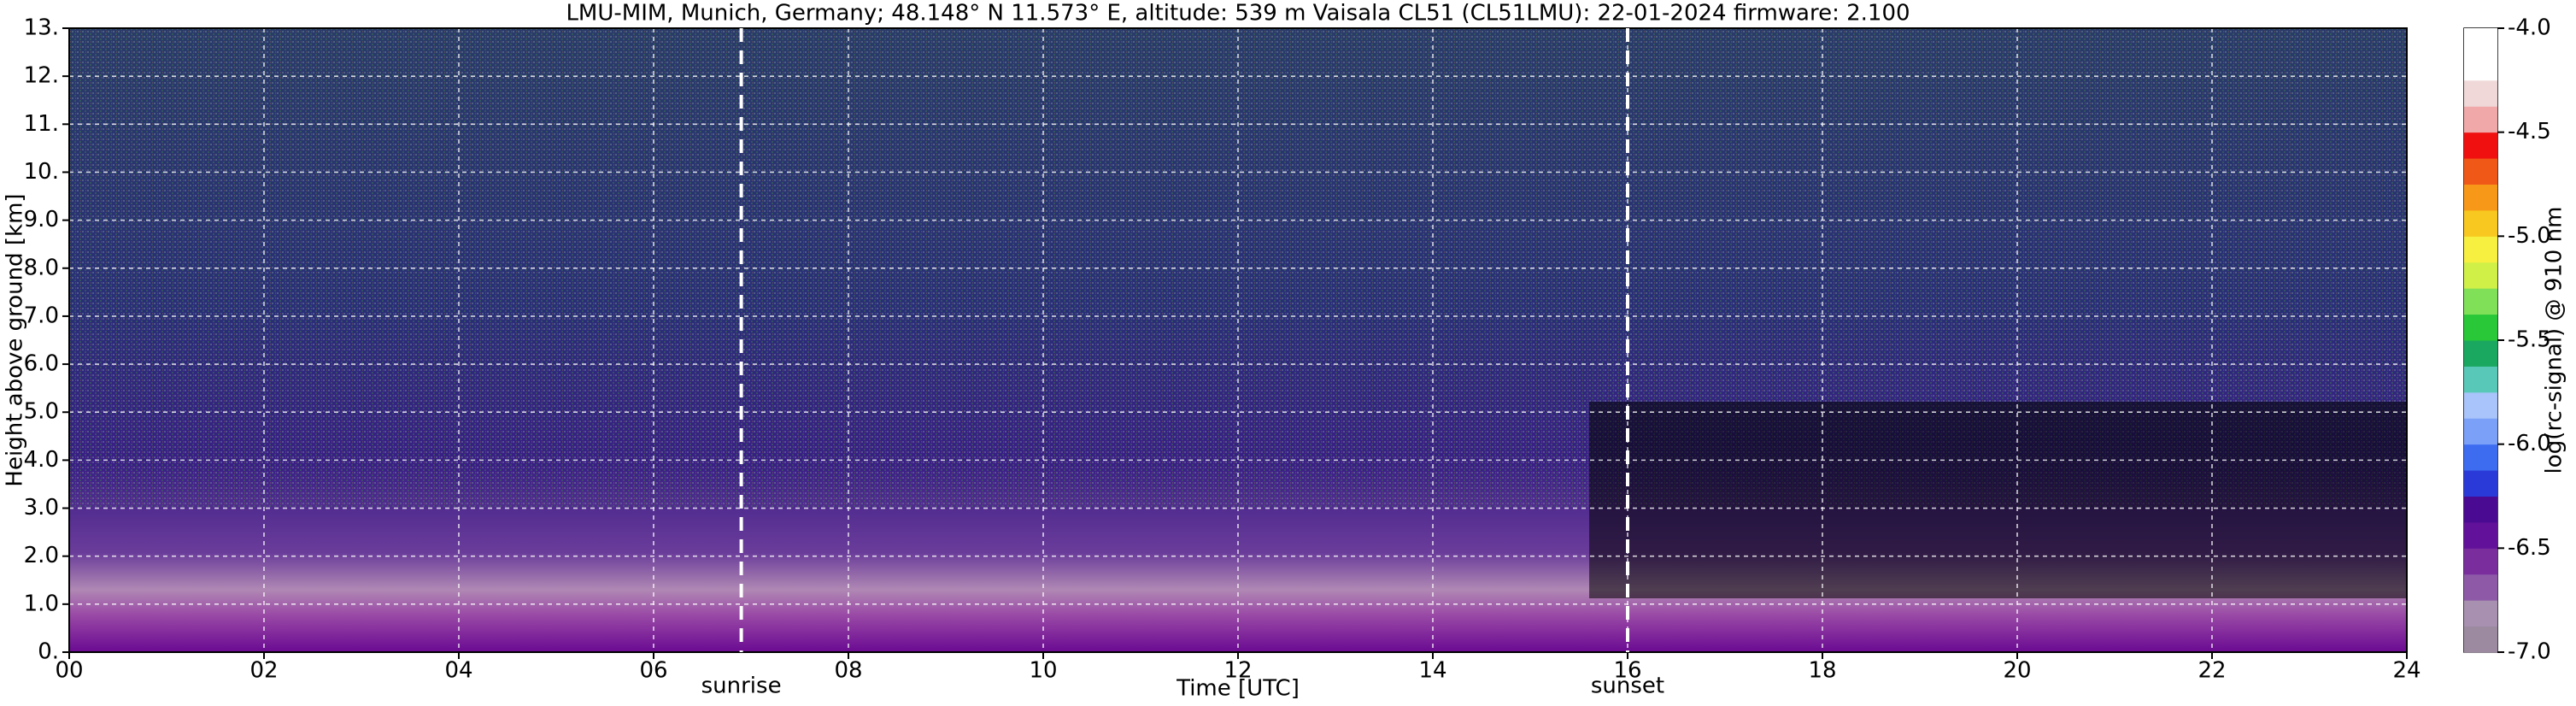  Describe the element at coordinates (848, 671) in the screenshot. I see `x-tick-label: 08` at that location.